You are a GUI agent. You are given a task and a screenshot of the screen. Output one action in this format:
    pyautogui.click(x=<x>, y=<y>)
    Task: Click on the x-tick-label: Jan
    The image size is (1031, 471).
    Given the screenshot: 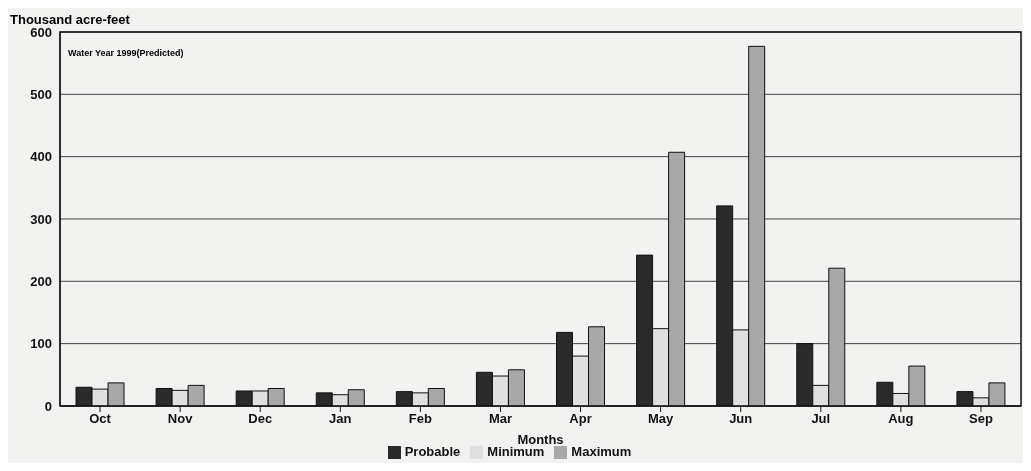 What is the action you would take?
    pyautogui.click(x=340, y=419)
    